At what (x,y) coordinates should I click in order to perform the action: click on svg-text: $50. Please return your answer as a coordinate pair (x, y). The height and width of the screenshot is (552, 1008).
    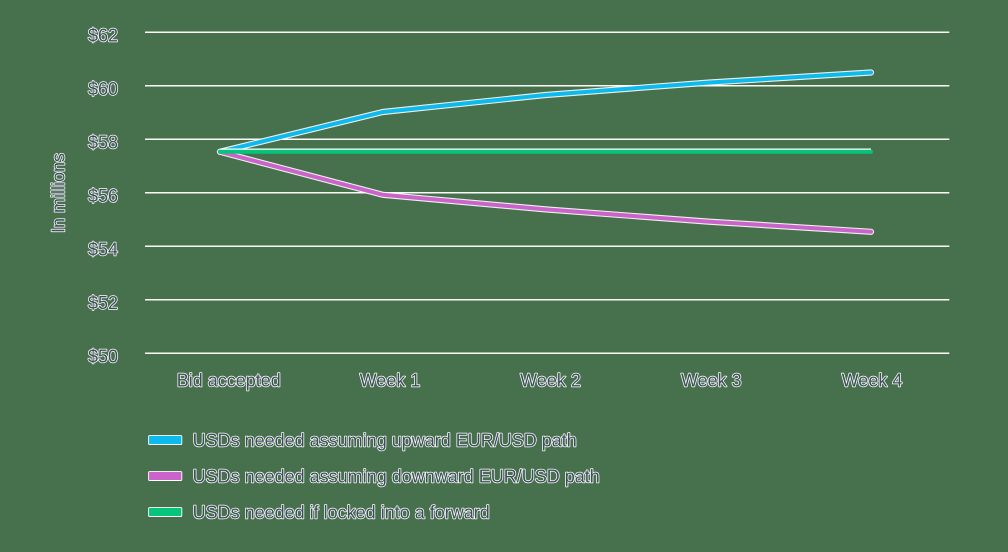
    Looking at the image, I should click on (103, 356).